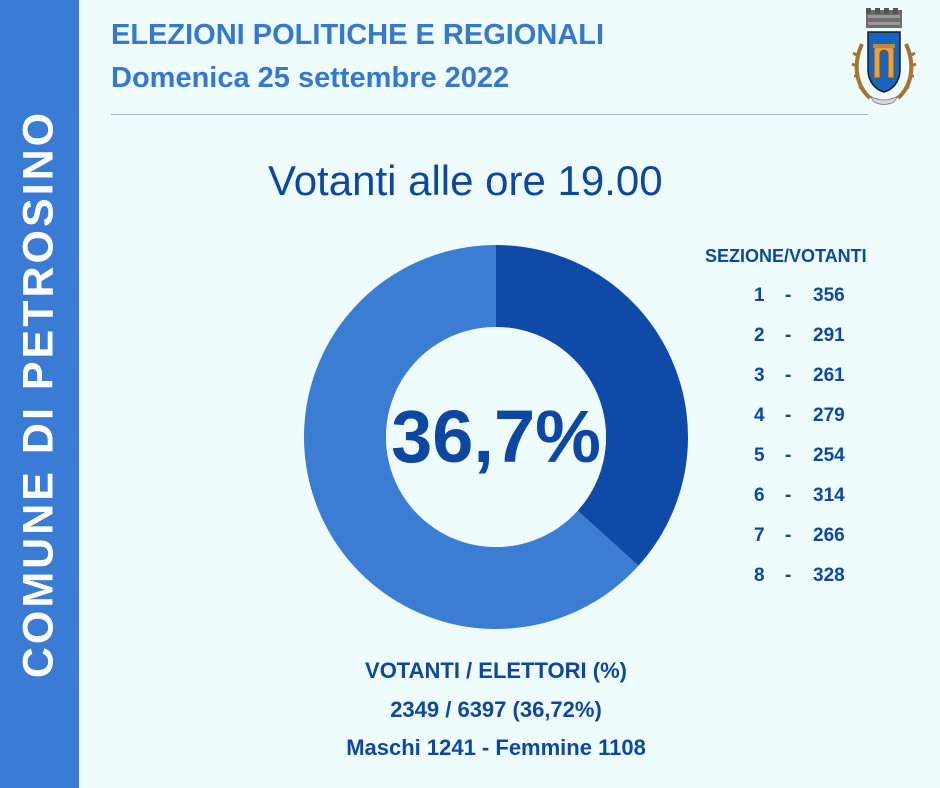 The height and width of the screenshot is (788, 940). I want to click on election-date: Domenica 25 settembre 2022, so click(310, 78).